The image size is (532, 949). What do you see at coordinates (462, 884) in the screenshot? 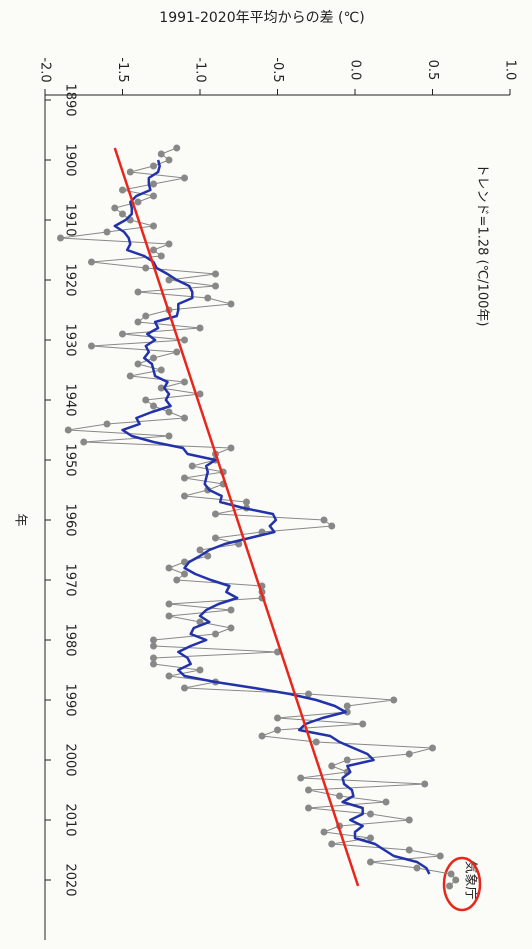
I see `highlight-circle` at bounding box center [462, 884].